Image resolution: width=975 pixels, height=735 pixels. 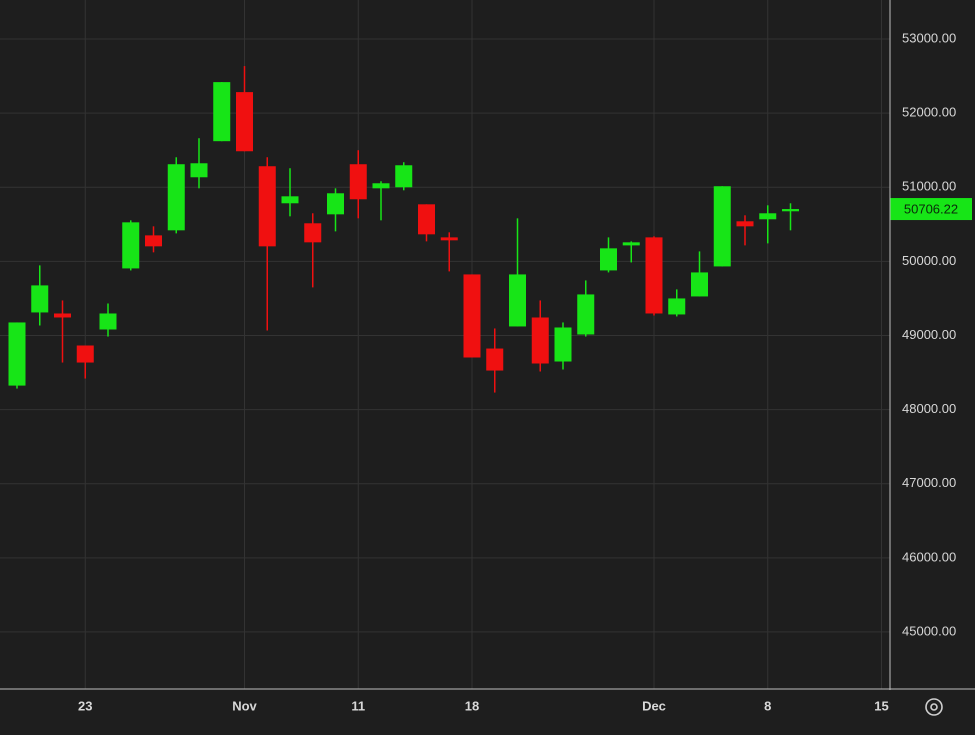 I want to click on x-tick-label: Nov, so click(x=244, y=705).